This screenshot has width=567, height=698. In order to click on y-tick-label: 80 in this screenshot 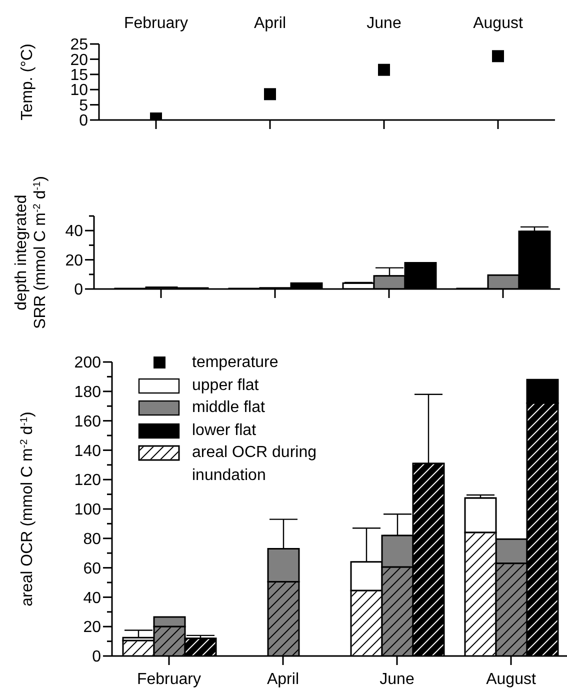, I will do `click(92, 539)`.